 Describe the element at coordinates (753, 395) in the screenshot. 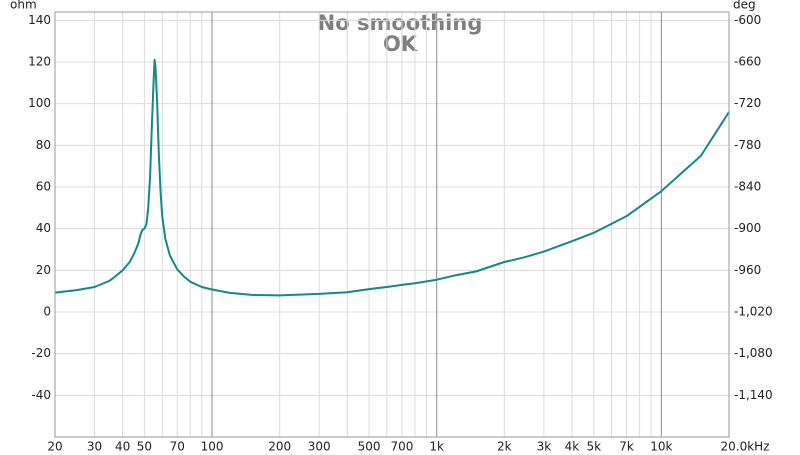

I see `y2-tick-label: -1,140` at that location.